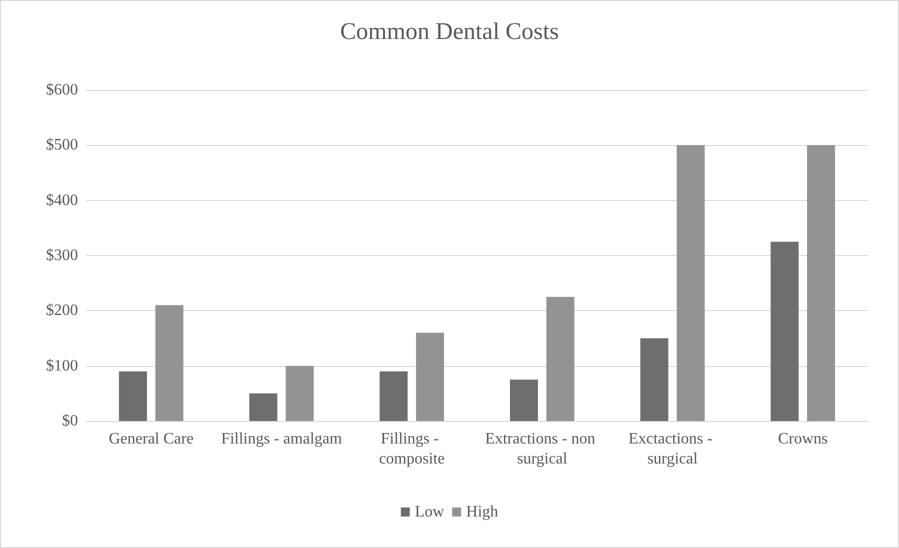 This screenshot has width=899, height=548. I want to click on chart-title: Common Dental Costs, so click(449, 32).